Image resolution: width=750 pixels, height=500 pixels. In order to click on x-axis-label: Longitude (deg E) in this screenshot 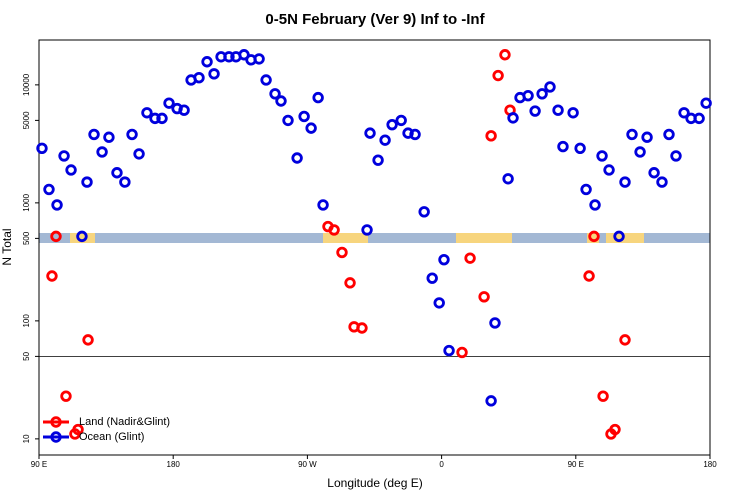, I will do `click(374, 483)`.